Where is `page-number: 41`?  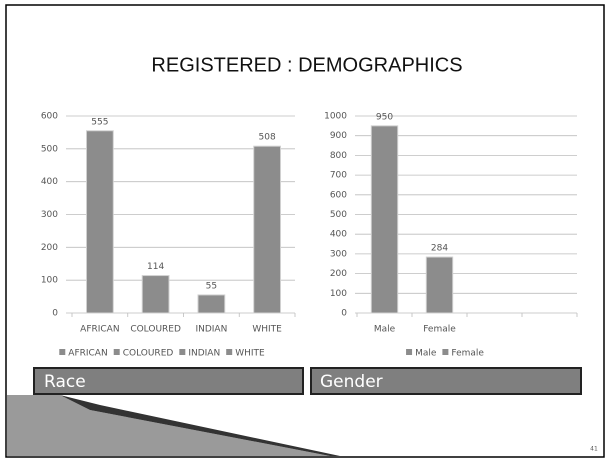 page-number: 41 is located at coordinates (594, 449).